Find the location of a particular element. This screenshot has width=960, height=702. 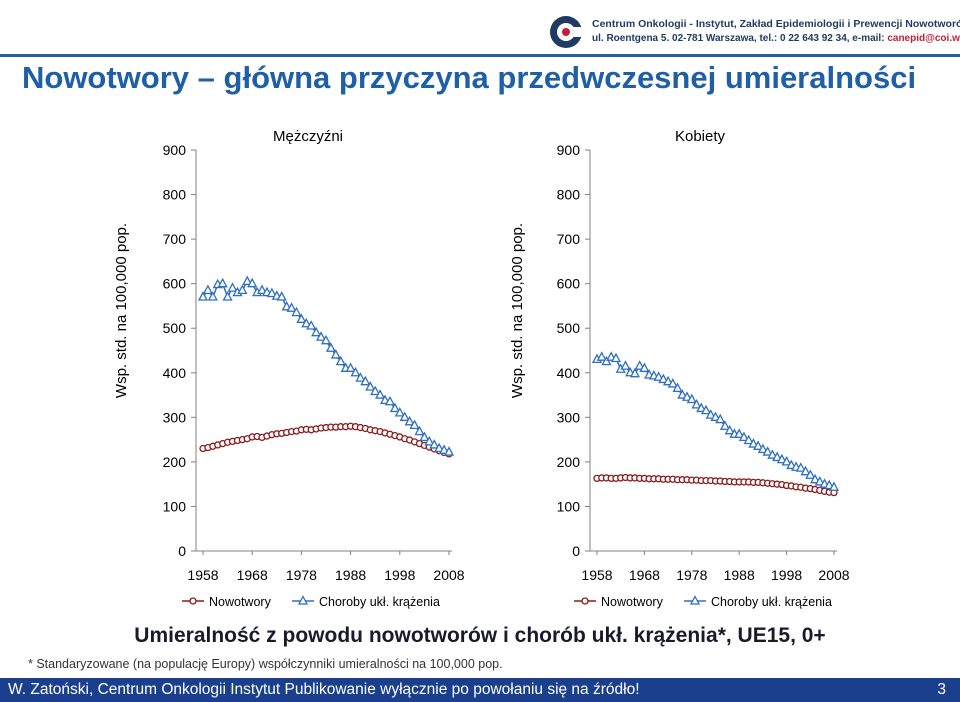

chart-title: Mężczyźni is located at coordinates (308, 136).